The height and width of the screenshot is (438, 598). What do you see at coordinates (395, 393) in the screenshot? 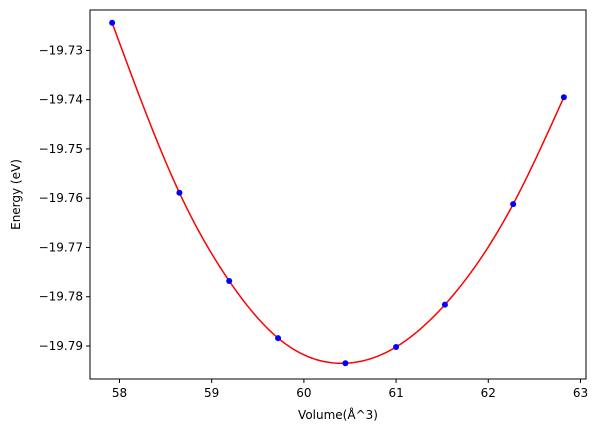
I see `x-tick-label: 61` at bounding box center [395, 393].